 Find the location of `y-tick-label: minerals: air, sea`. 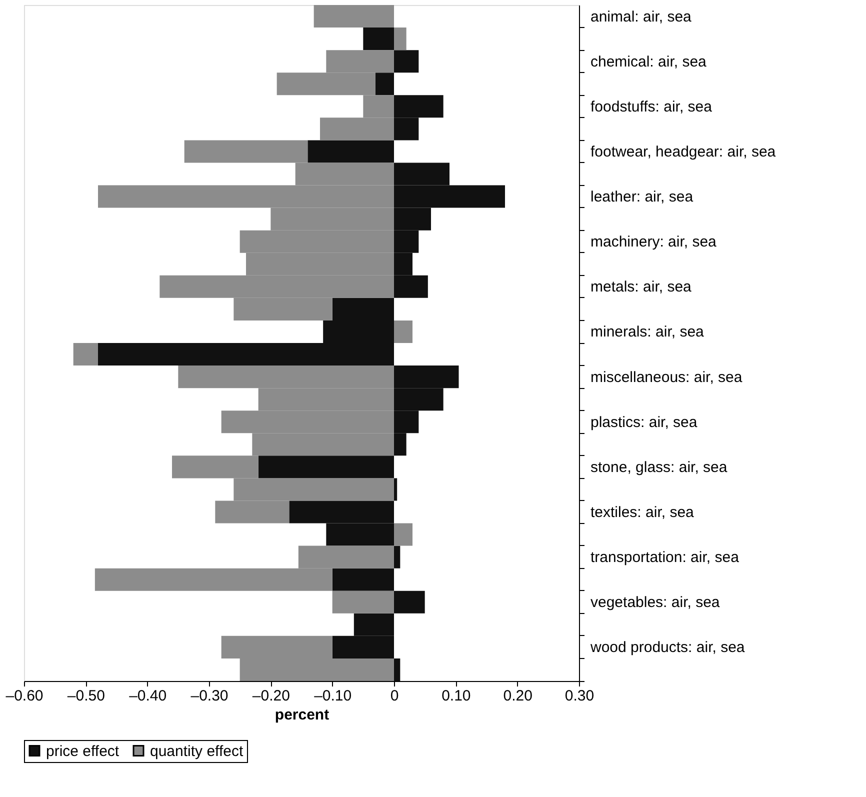

y-tick-label: minerals: air, sea is located at coordinates (647, 332).